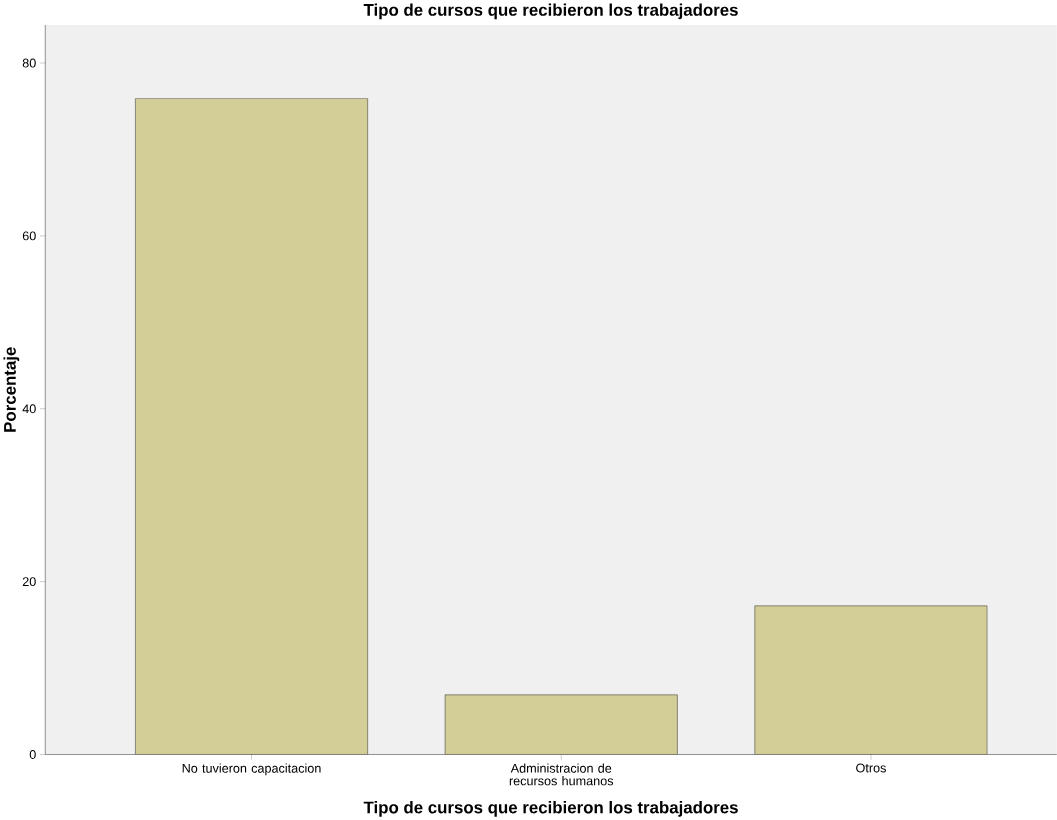 This screenshot has height=820, width=1057. What do you see at coordinates (32, 754) in the screenshot?
I see `y-tick-label: 0` at bounding box center [32, 754].